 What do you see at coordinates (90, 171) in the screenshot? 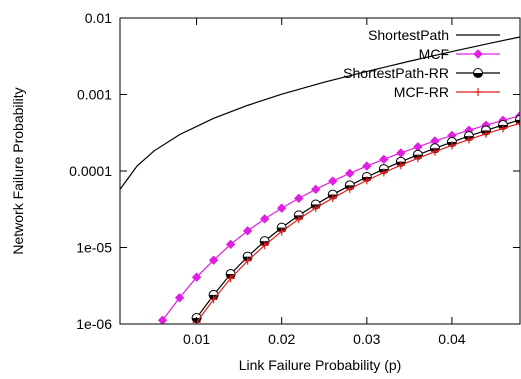
I see `y-tick-label: 0.0001` at bounding box center [90, 171].